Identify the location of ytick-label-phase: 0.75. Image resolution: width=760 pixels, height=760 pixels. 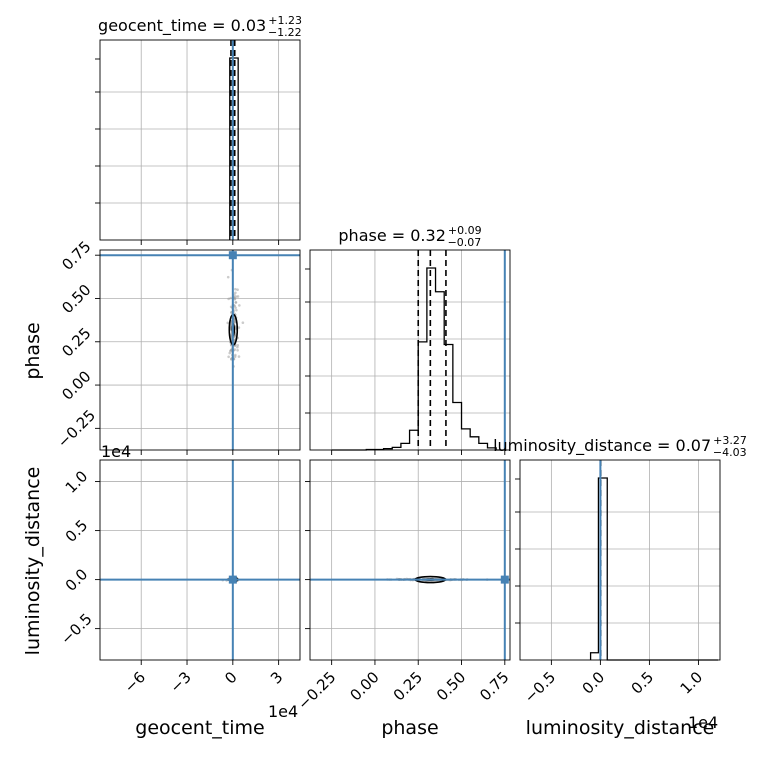
(76, 255).